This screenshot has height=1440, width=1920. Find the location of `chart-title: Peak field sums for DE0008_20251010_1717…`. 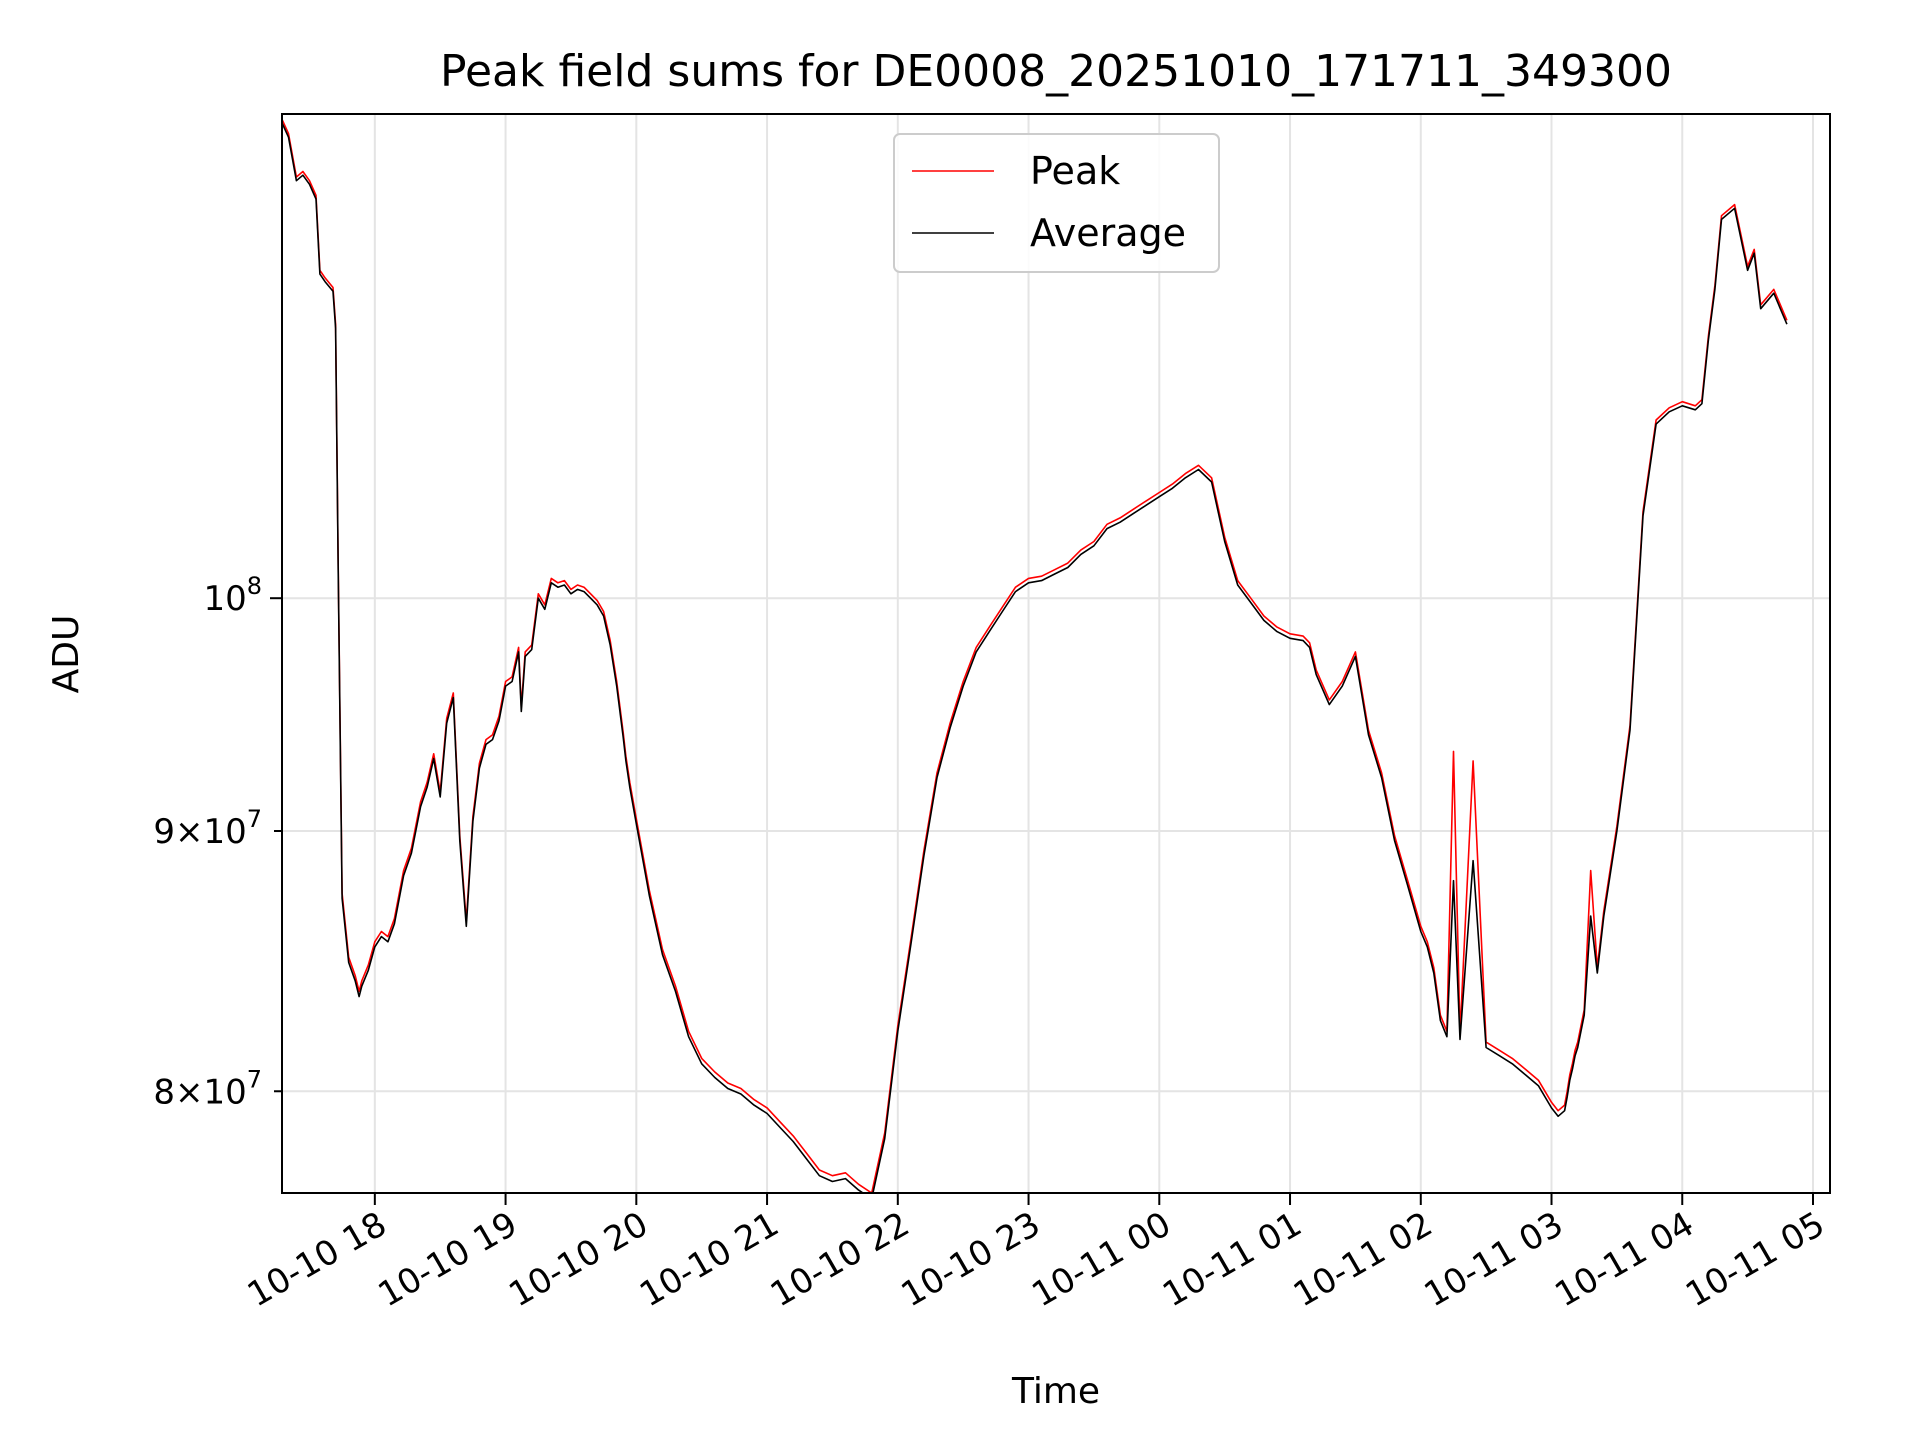

chart-title: Peak field sums for DE0008_20251010_1717… is located at coordinates (1056, 71).